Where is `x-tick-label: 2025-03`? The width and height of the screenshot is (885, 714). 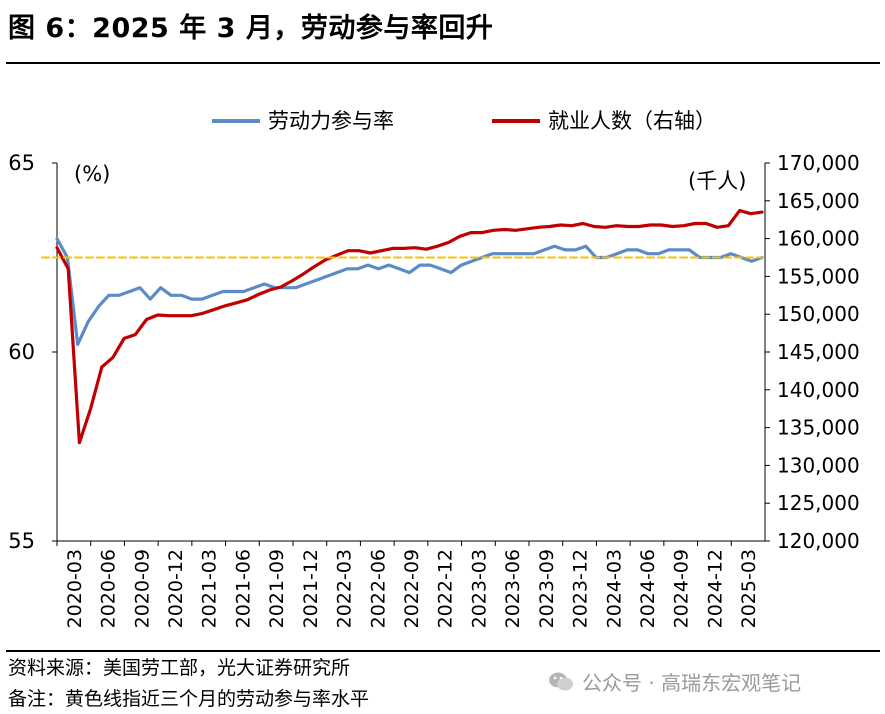 x-tick-label: 2025-03 is located at coordinates (749, 588).